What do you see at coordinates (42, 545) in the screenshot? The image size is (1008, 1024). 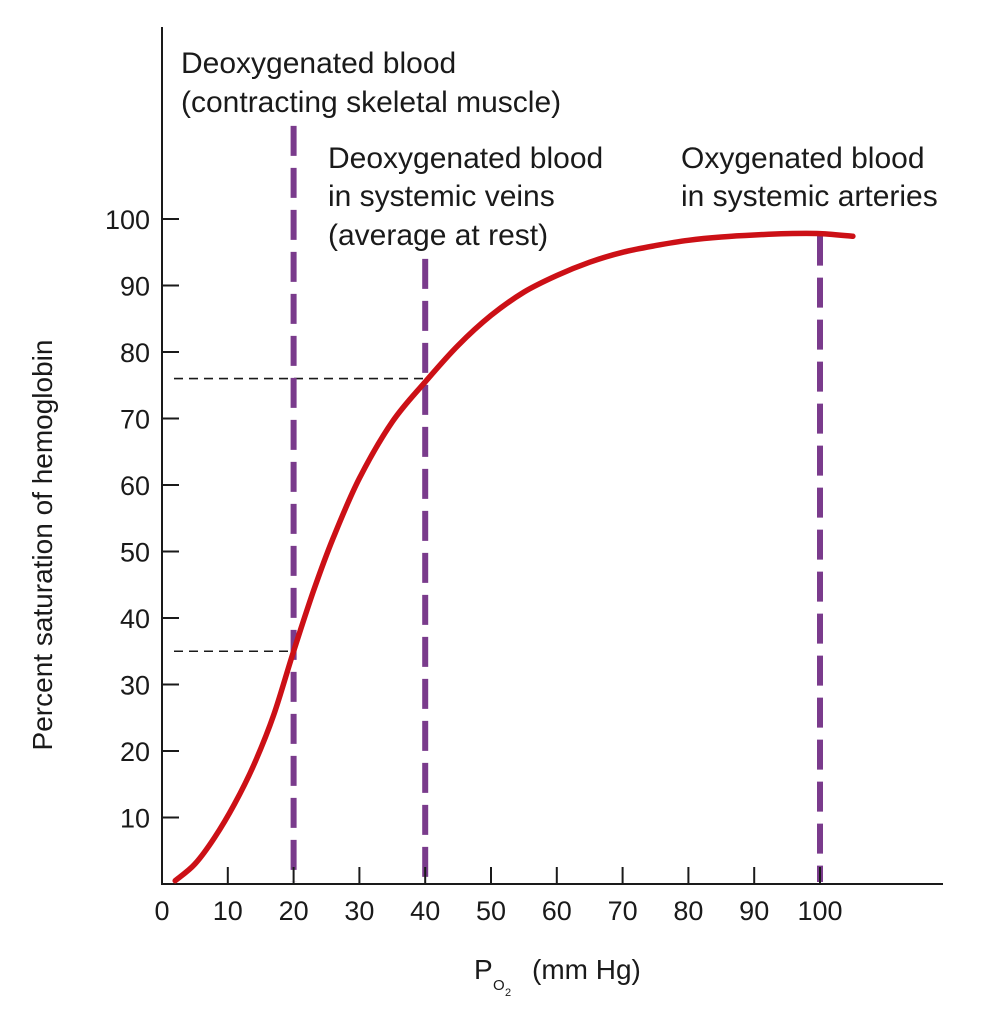 I see `y-axis-title: Percent saturation of hemoglobin` at bounding box center [42, 545].